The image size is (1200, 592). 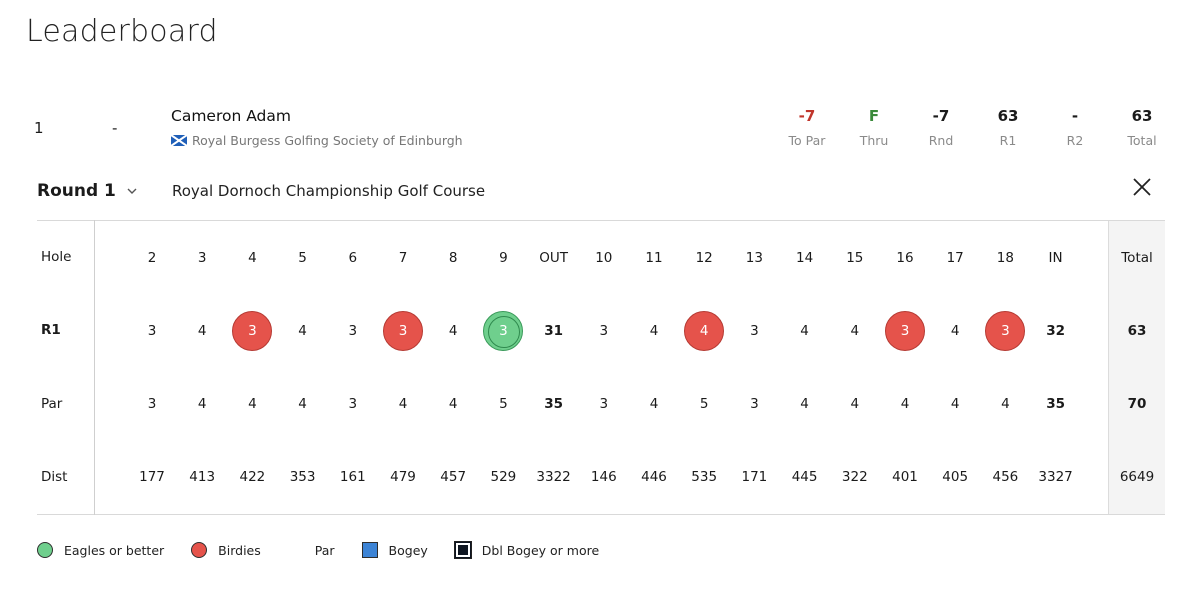 I want to click on hole-header: 16, so click(x=905, y=258).